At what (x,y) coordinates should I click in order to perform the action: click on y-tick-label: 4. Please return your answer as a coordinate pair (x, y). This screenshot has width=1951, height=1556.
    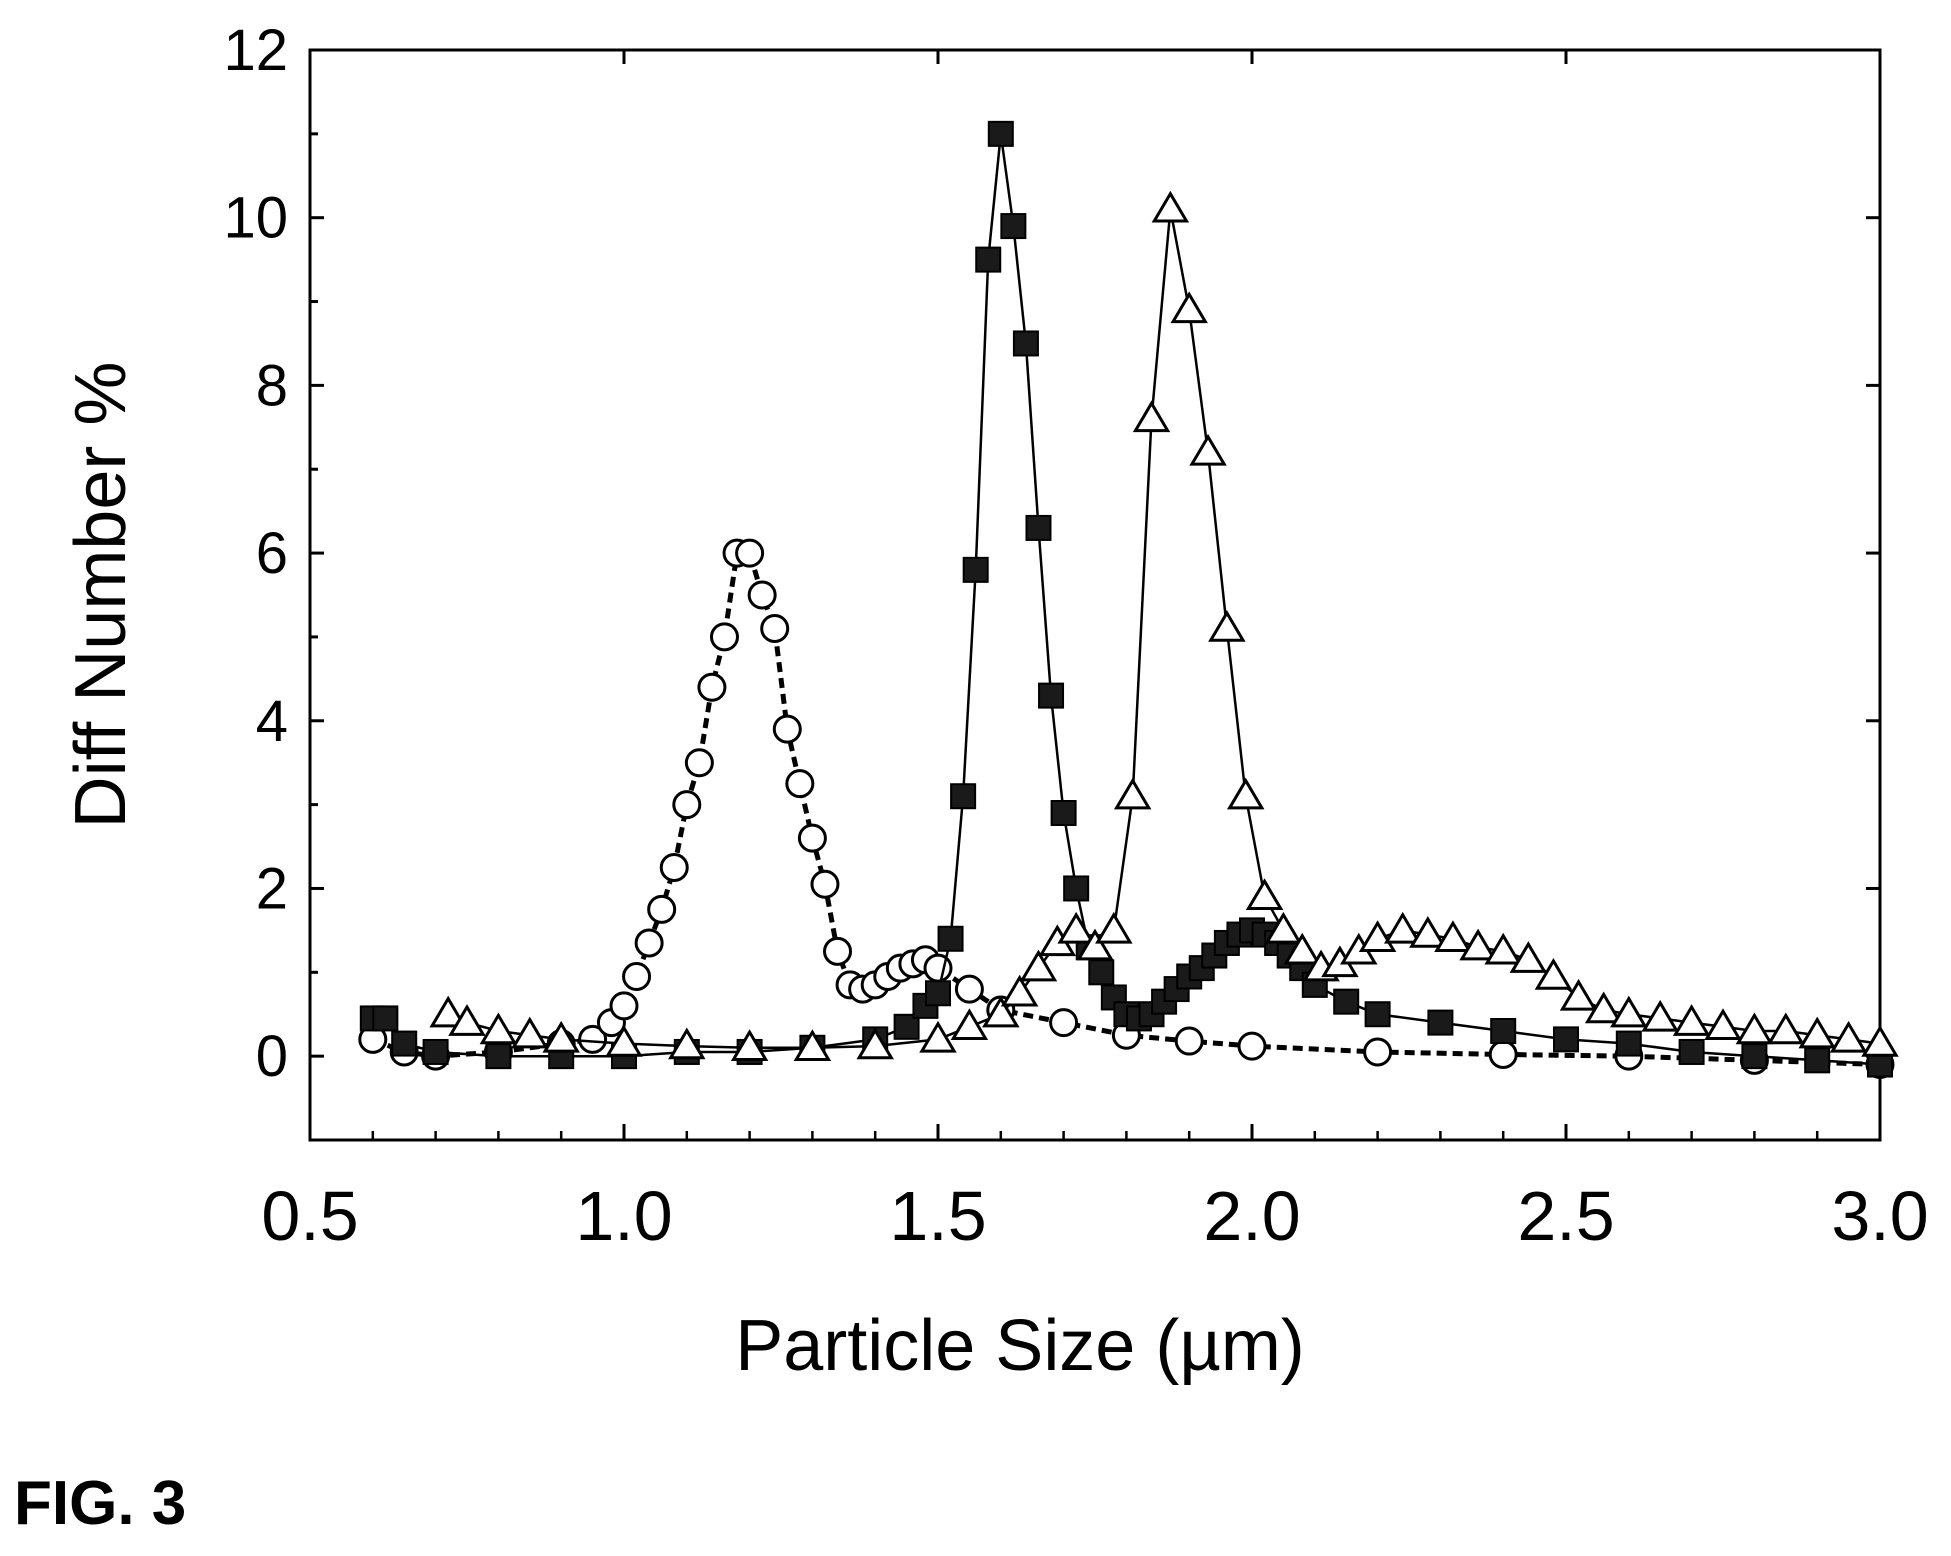
    Looking at the image, I should click on (272, 721).